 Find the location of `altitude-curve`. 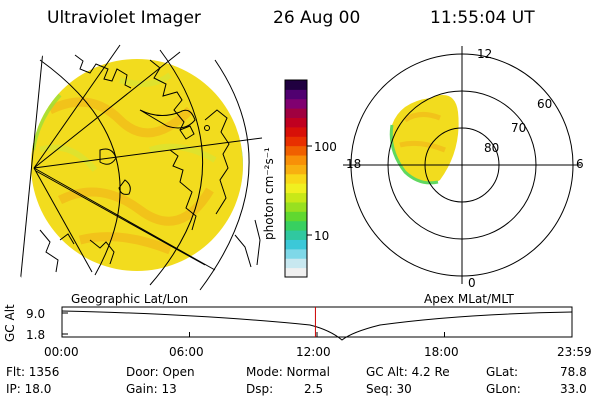

altitude-curve is located at coordinates (317, 325).